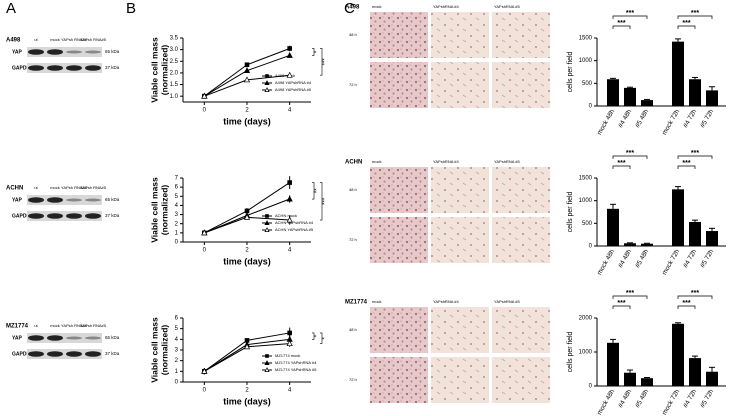 This screenshot has height=416, width=732. I want to click on blot-size-label: 37 kDa, so click(112, 215).